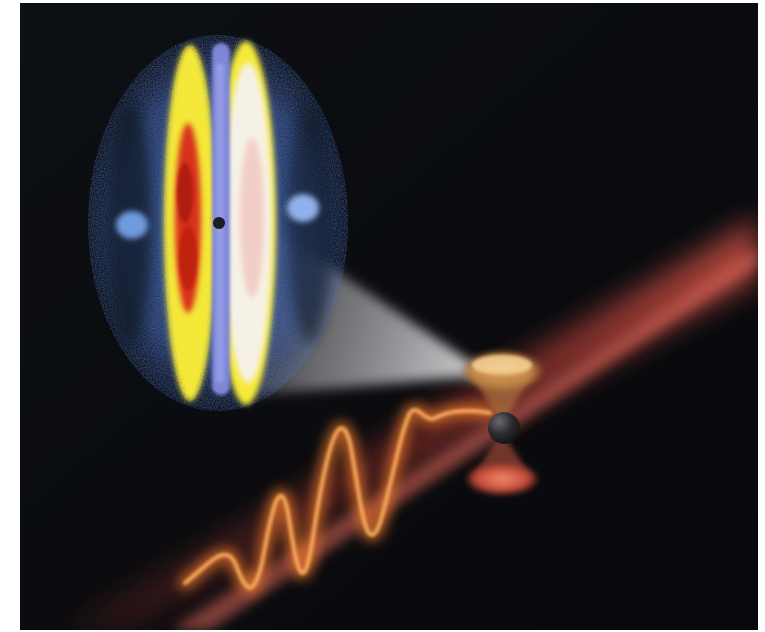  What do you see at coordinates (502, 423) in the screenshot?
I see `molecule-icon` at bounding box center [502, 423].